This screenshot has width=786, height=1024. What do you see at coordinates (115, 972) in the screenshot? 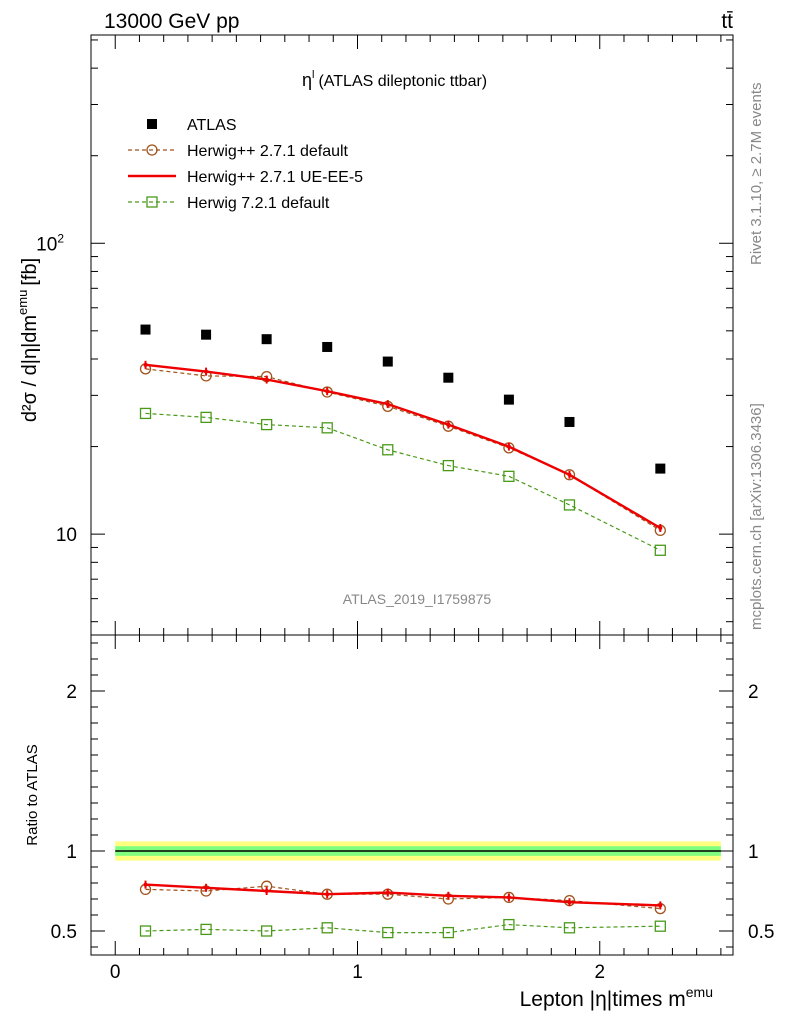
I see `x-tick-label: 0` at bounding box center [115, 972].